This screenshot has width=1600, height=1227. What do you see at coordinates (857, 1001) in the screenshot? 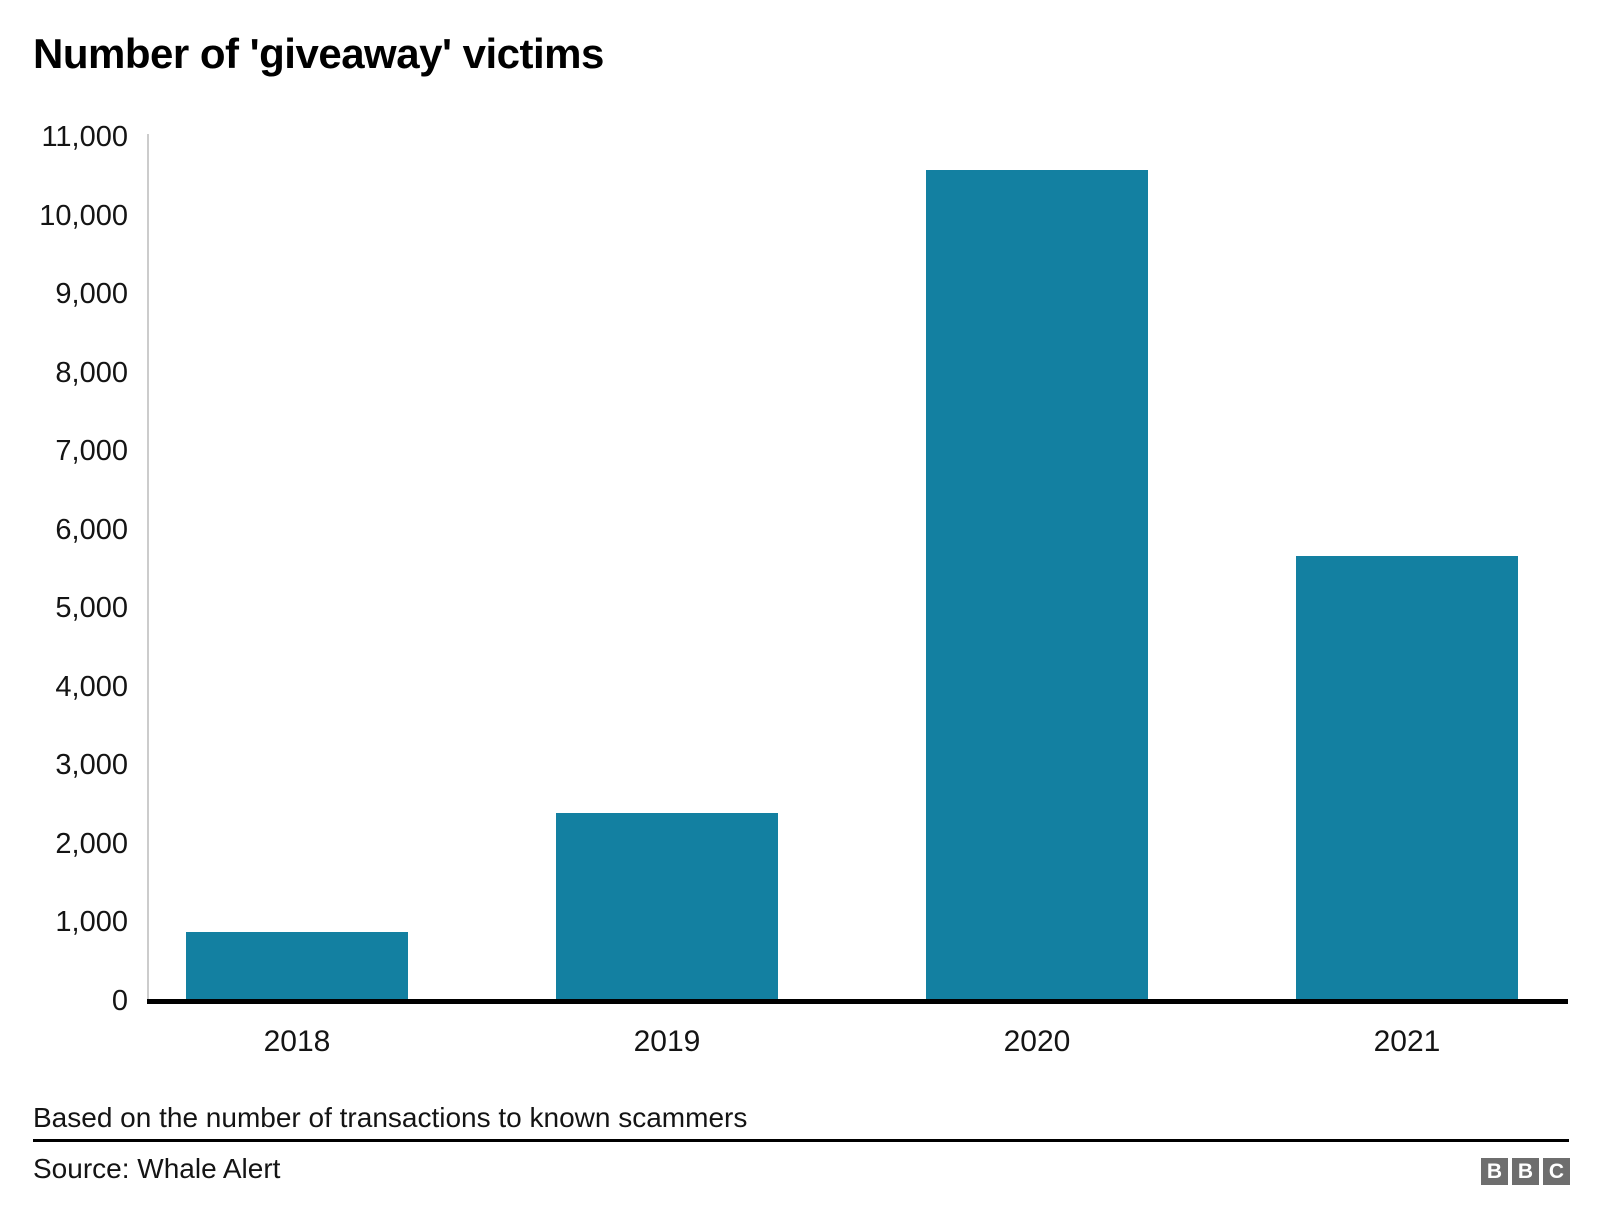
I see `x-axis-line` at bounding box center [857, 1001].